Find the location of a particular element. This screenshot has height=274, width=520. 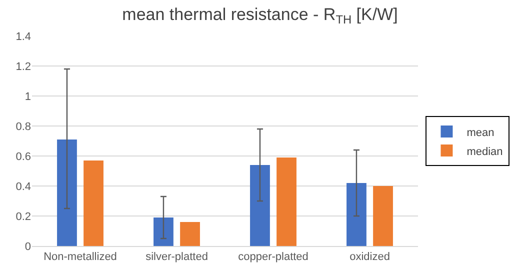

legend-label: mean is located at coordinates (480, 132).